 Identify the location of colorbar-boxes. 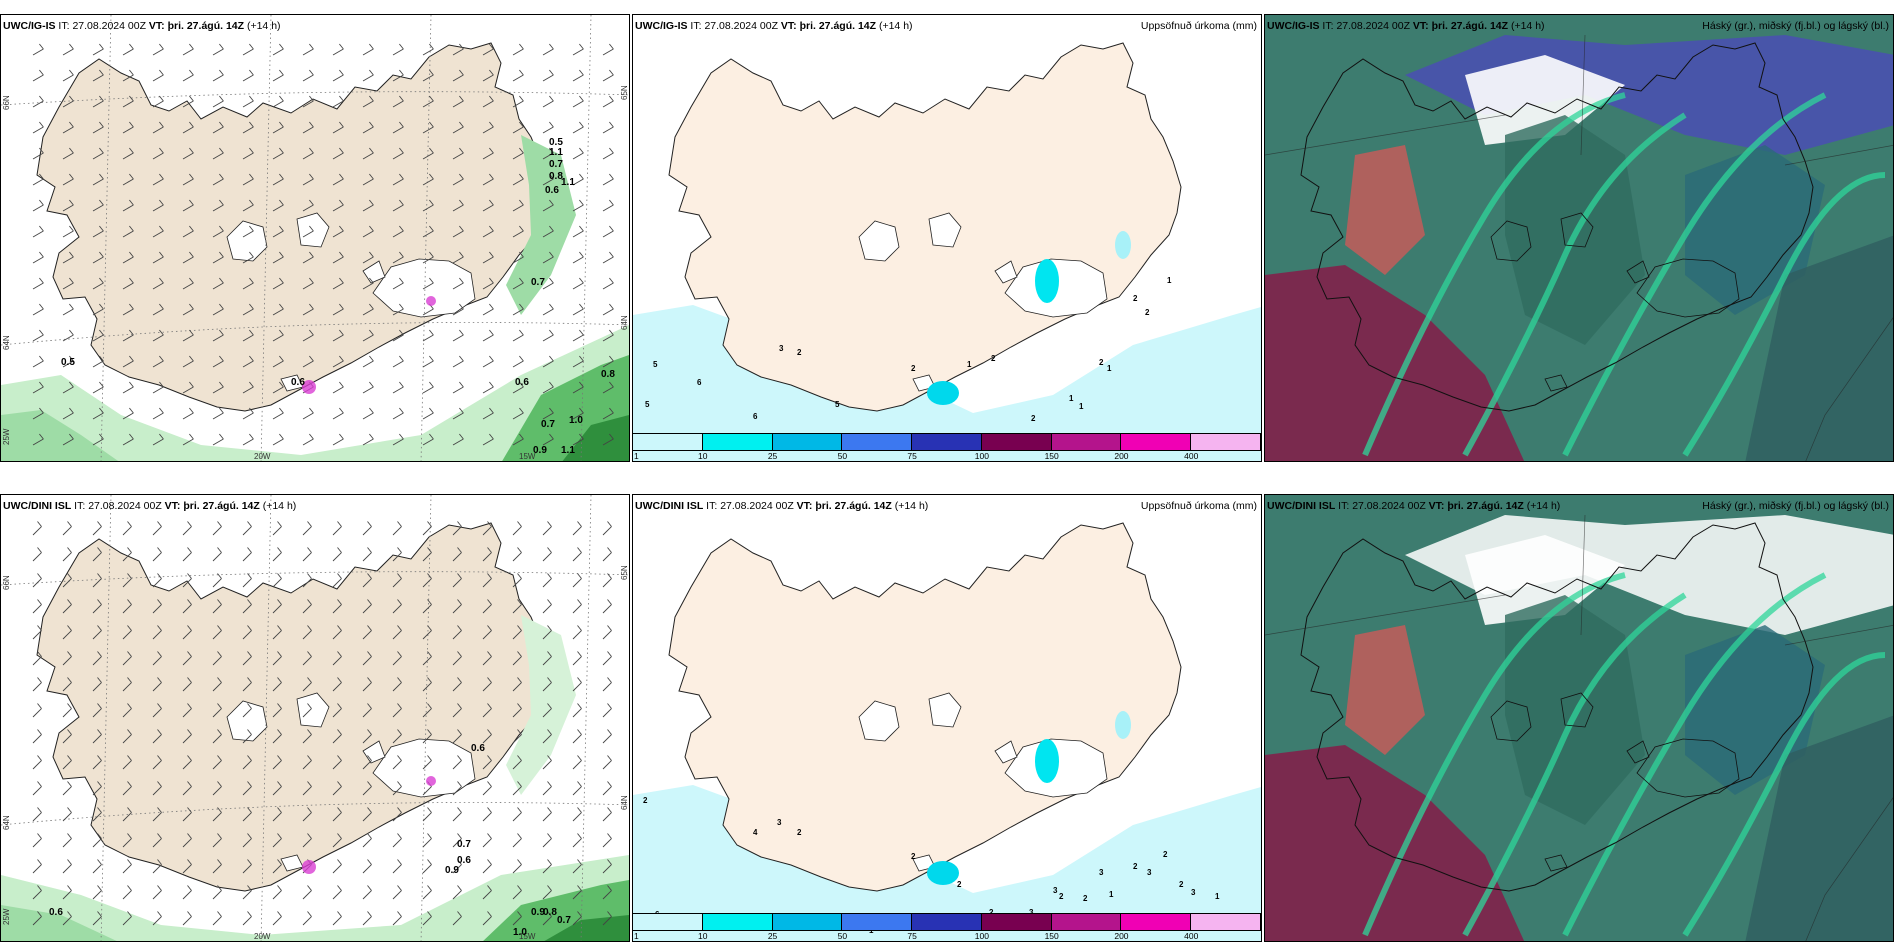
(947, 442).